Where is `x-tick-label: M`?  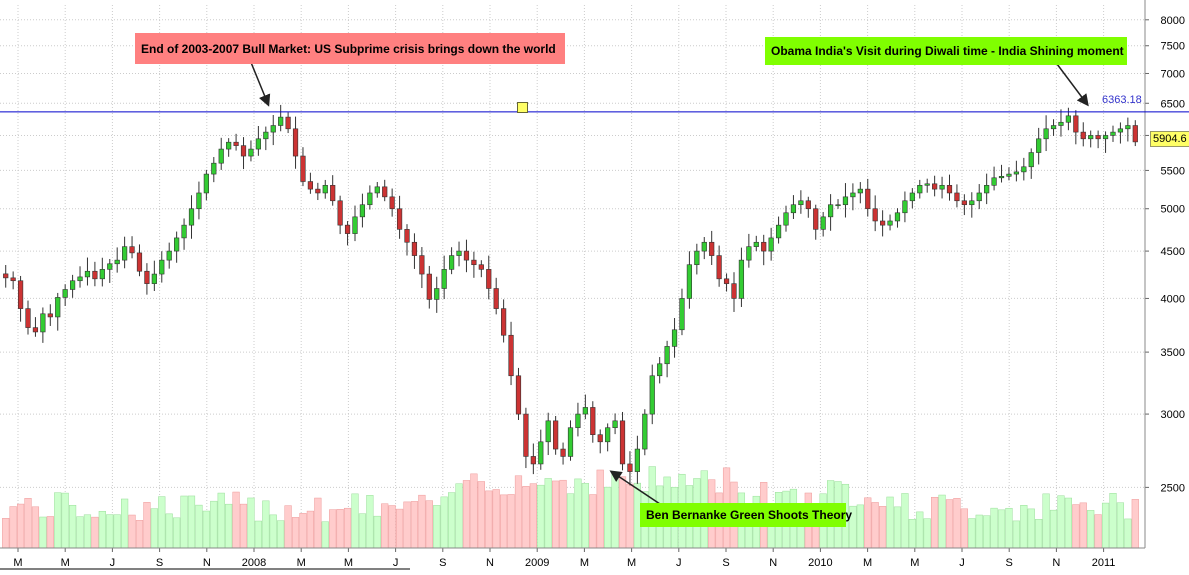 x-tick-label: M is located at coordinates (584, 563).